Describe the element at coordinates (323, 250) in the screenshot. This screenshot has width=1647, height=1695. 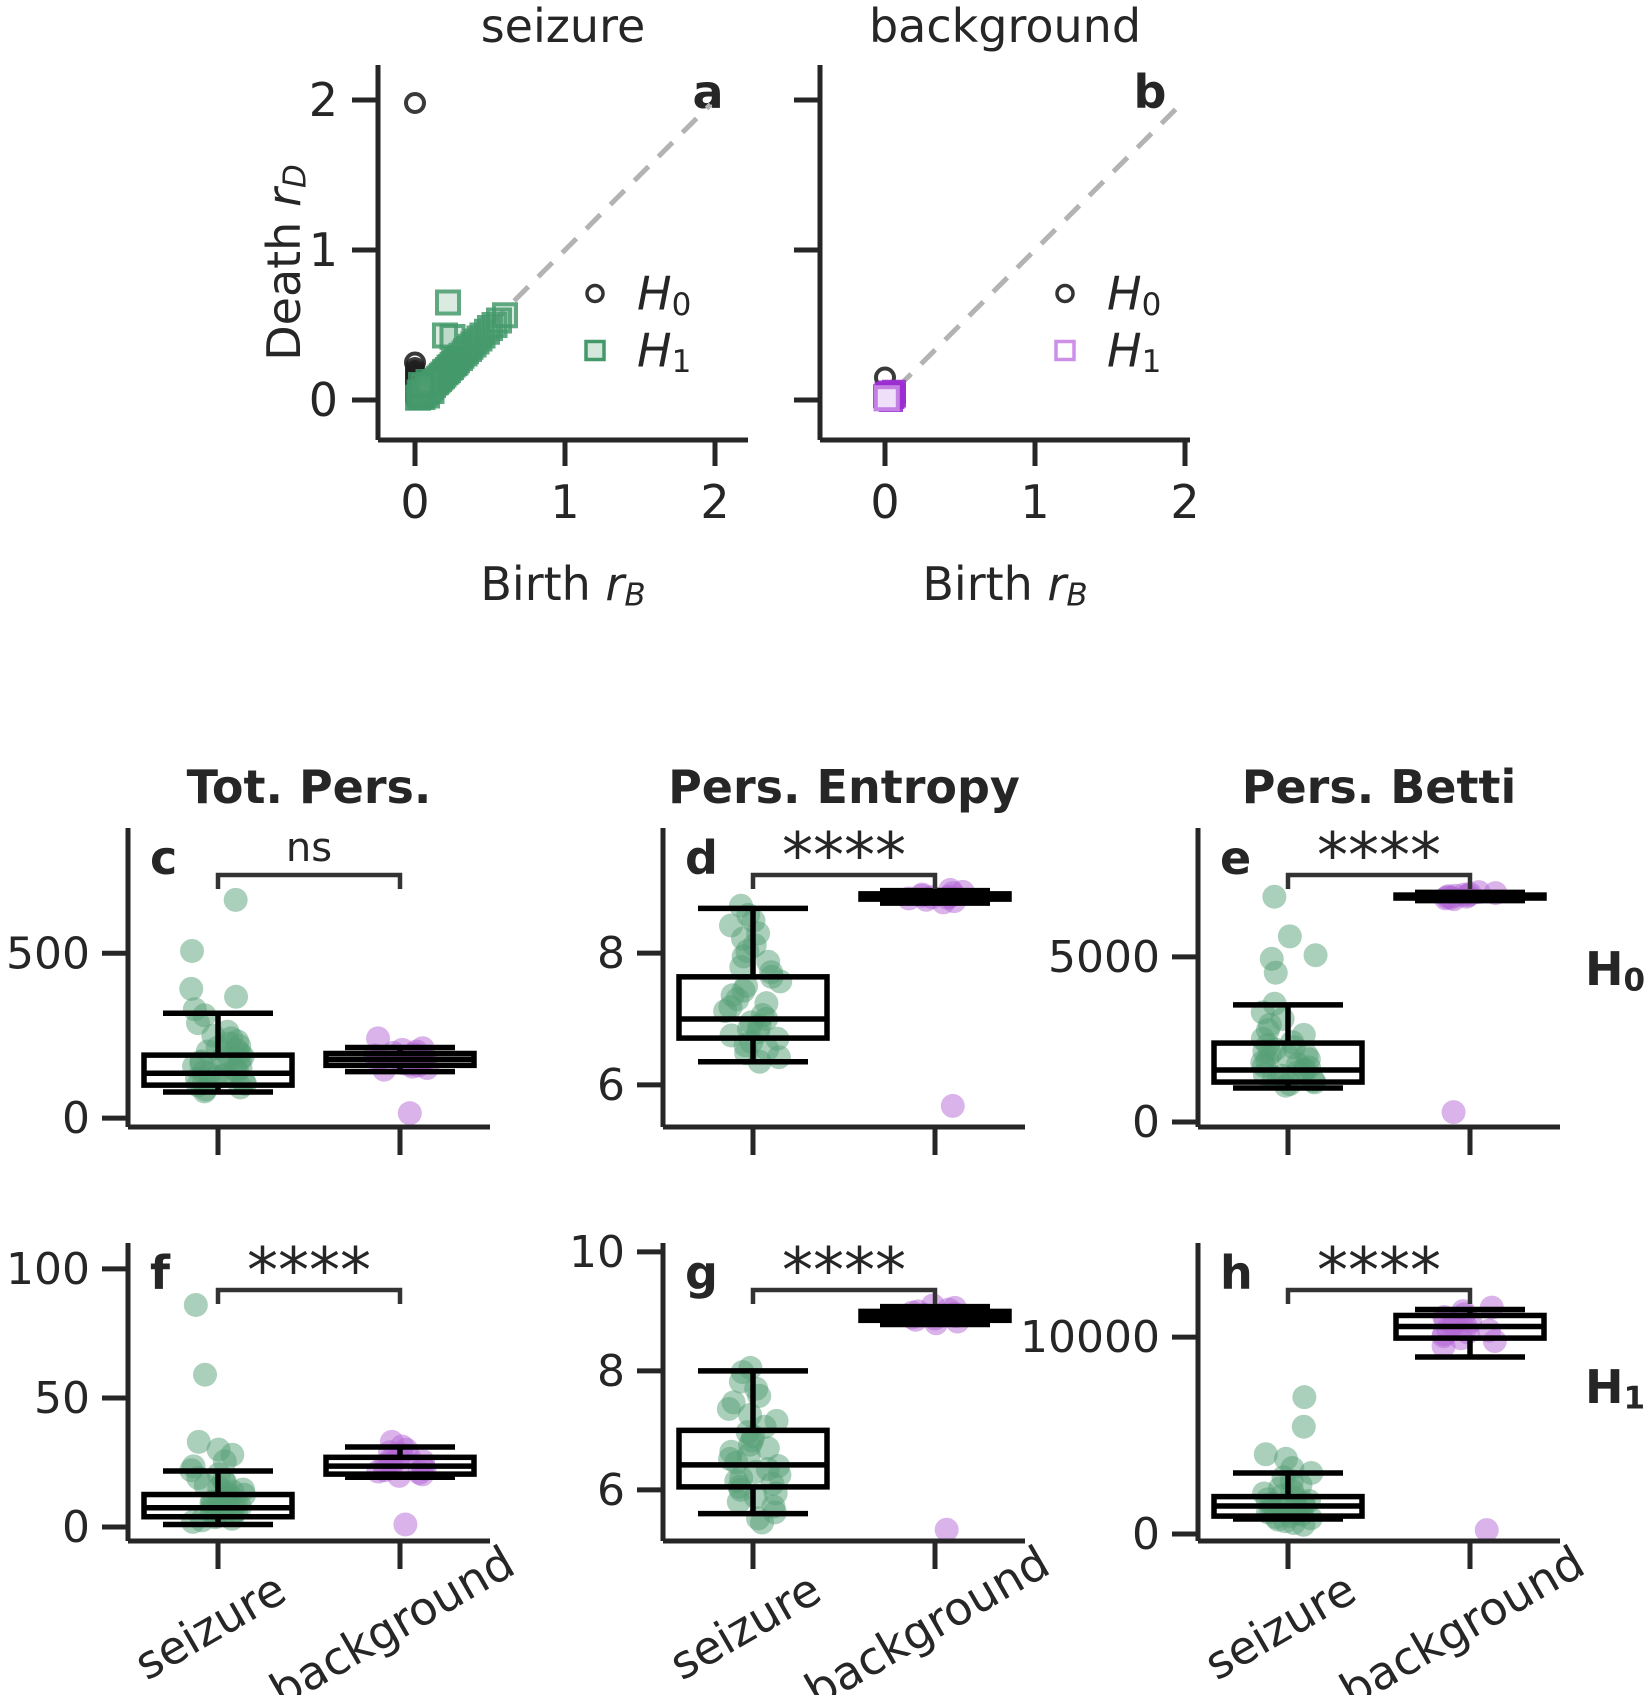
I see `y-tick-label: 1` at that location.